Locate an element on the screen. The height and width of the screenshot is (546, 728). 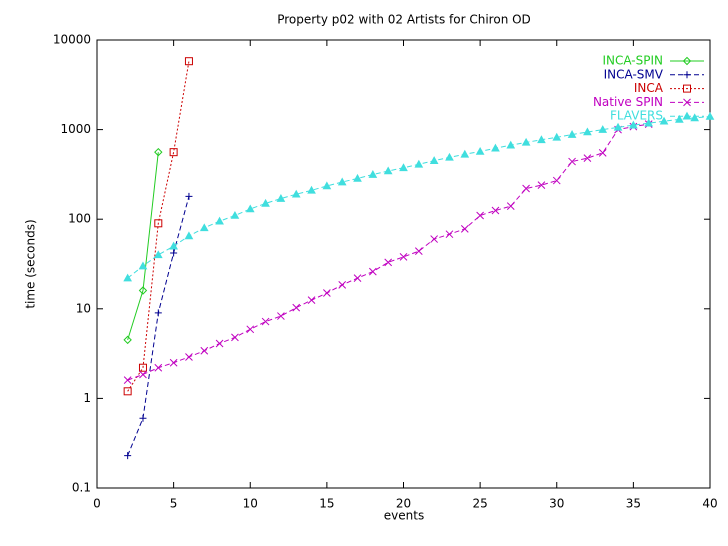
x-tick-label: 35 is located at coordinates (633, 504).